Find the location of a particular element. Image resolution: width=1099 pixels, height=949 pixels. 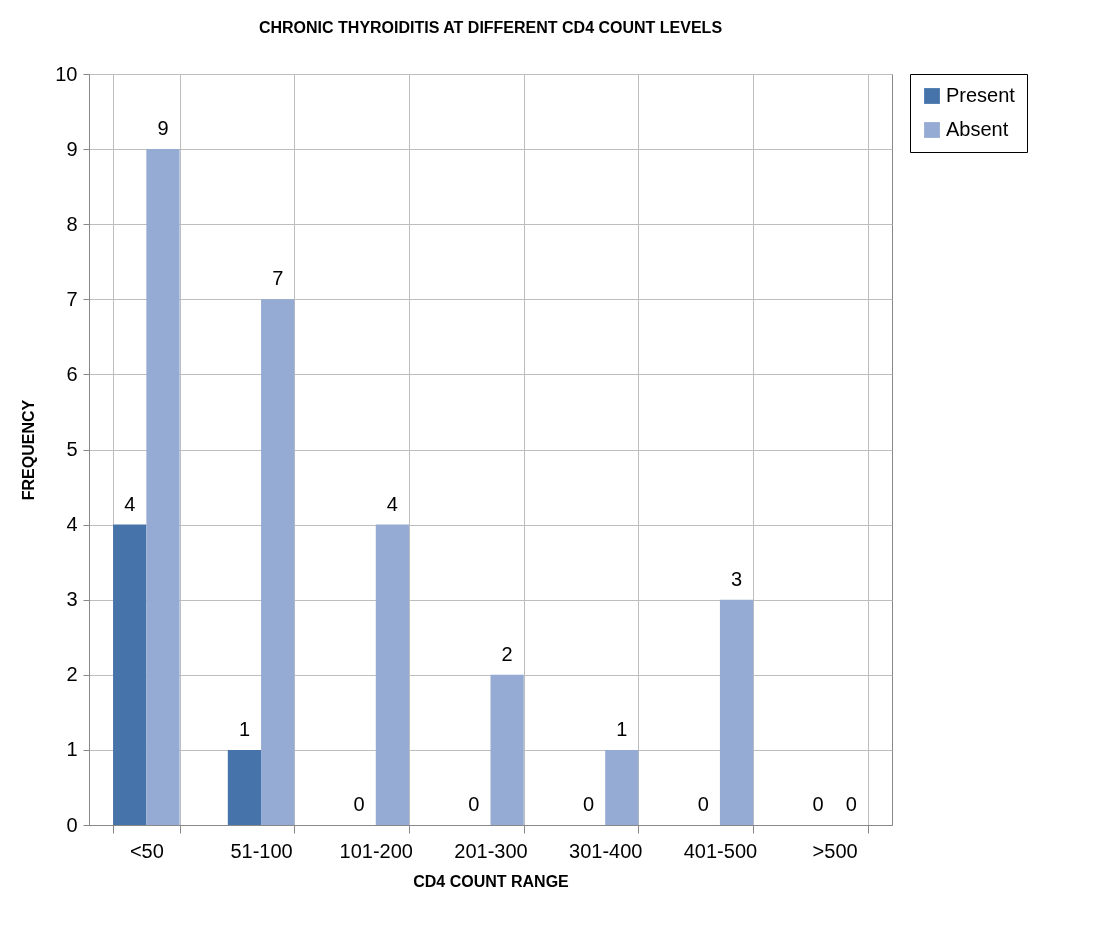

x-tick-label: <50 is located at coordinates (146, 850).